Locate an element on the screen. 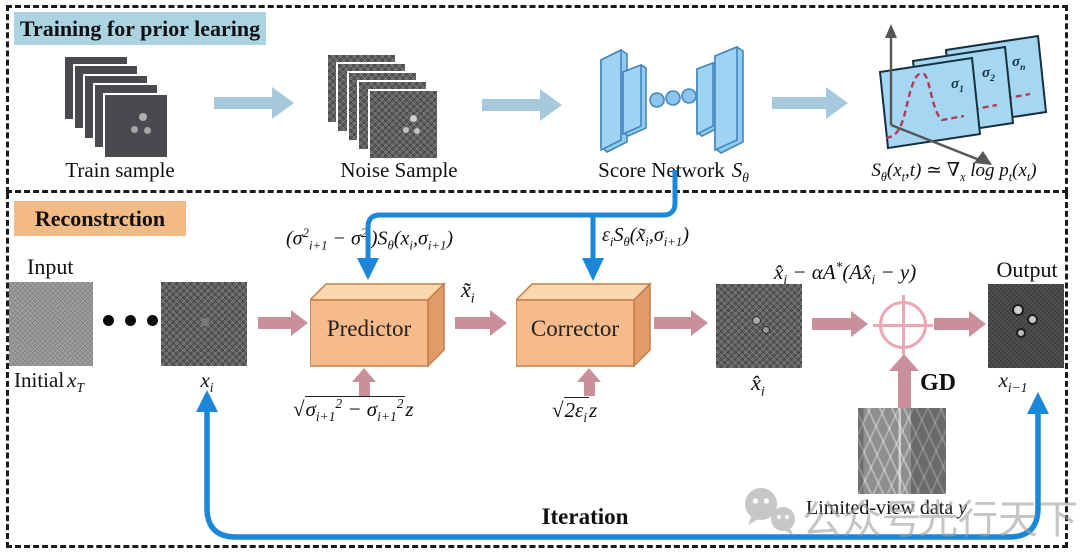  flow-arrow-noise-to-network is located at coordinates (522, 105).